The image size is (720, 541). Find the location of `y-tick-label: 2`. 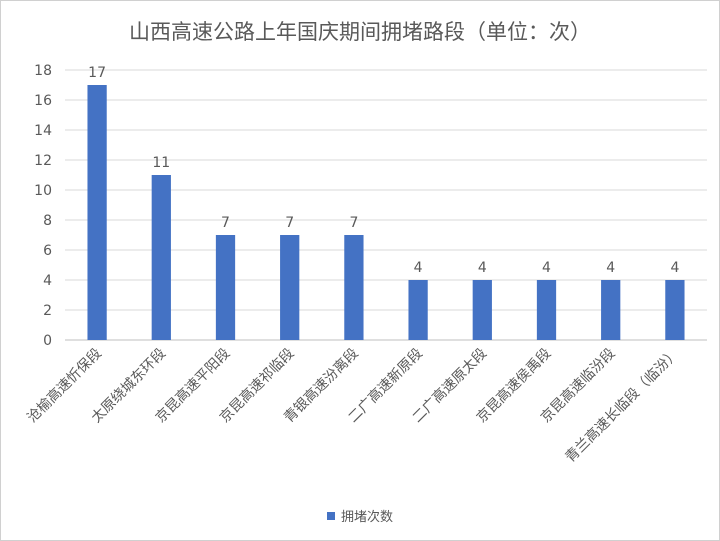

y-tick-label: 2 is located at coordinates (47, 311).